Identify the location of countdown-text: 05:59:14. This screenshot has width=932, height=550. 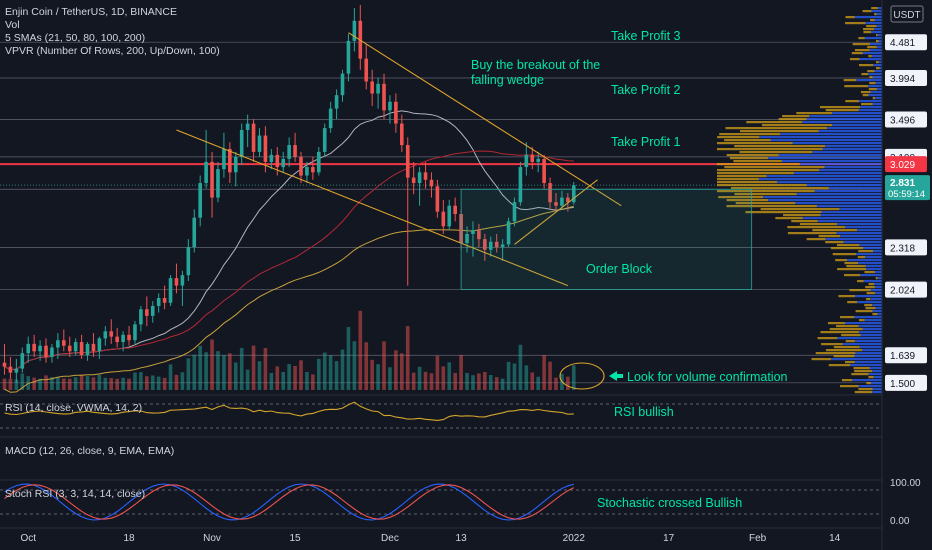
(906, 194).